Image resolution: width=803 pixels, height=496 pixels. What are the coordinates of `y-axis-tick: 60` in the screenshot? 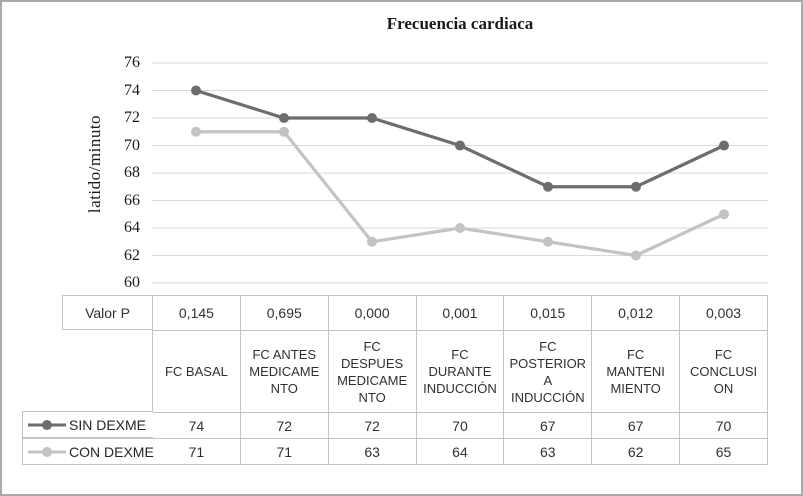 It's located at (132, 282).